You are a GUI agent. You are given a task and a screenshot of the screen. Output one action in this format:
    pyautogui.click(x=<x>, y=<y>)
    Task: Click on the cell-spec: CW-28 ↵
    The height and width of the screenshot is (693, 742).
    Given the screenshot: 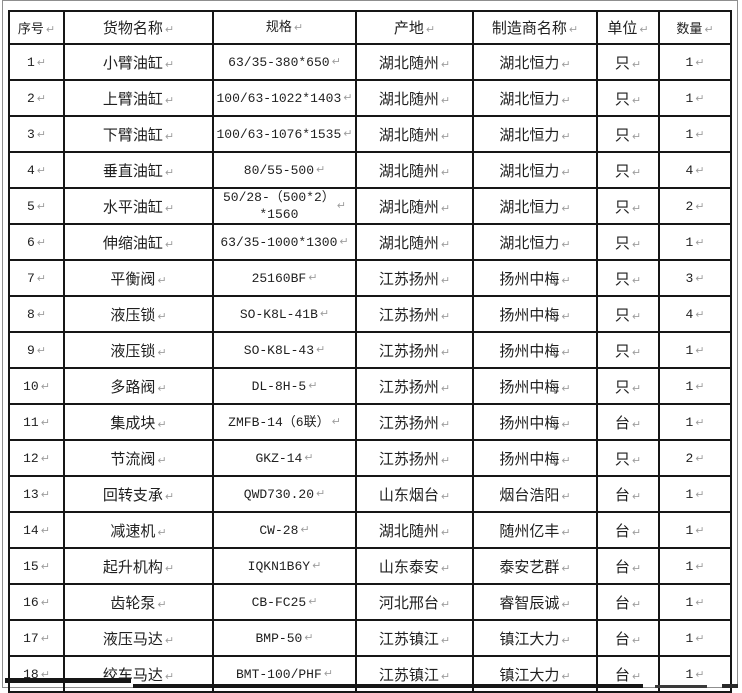 What is the action you would take?
    pyautogui.click(x=284, y=530)
    